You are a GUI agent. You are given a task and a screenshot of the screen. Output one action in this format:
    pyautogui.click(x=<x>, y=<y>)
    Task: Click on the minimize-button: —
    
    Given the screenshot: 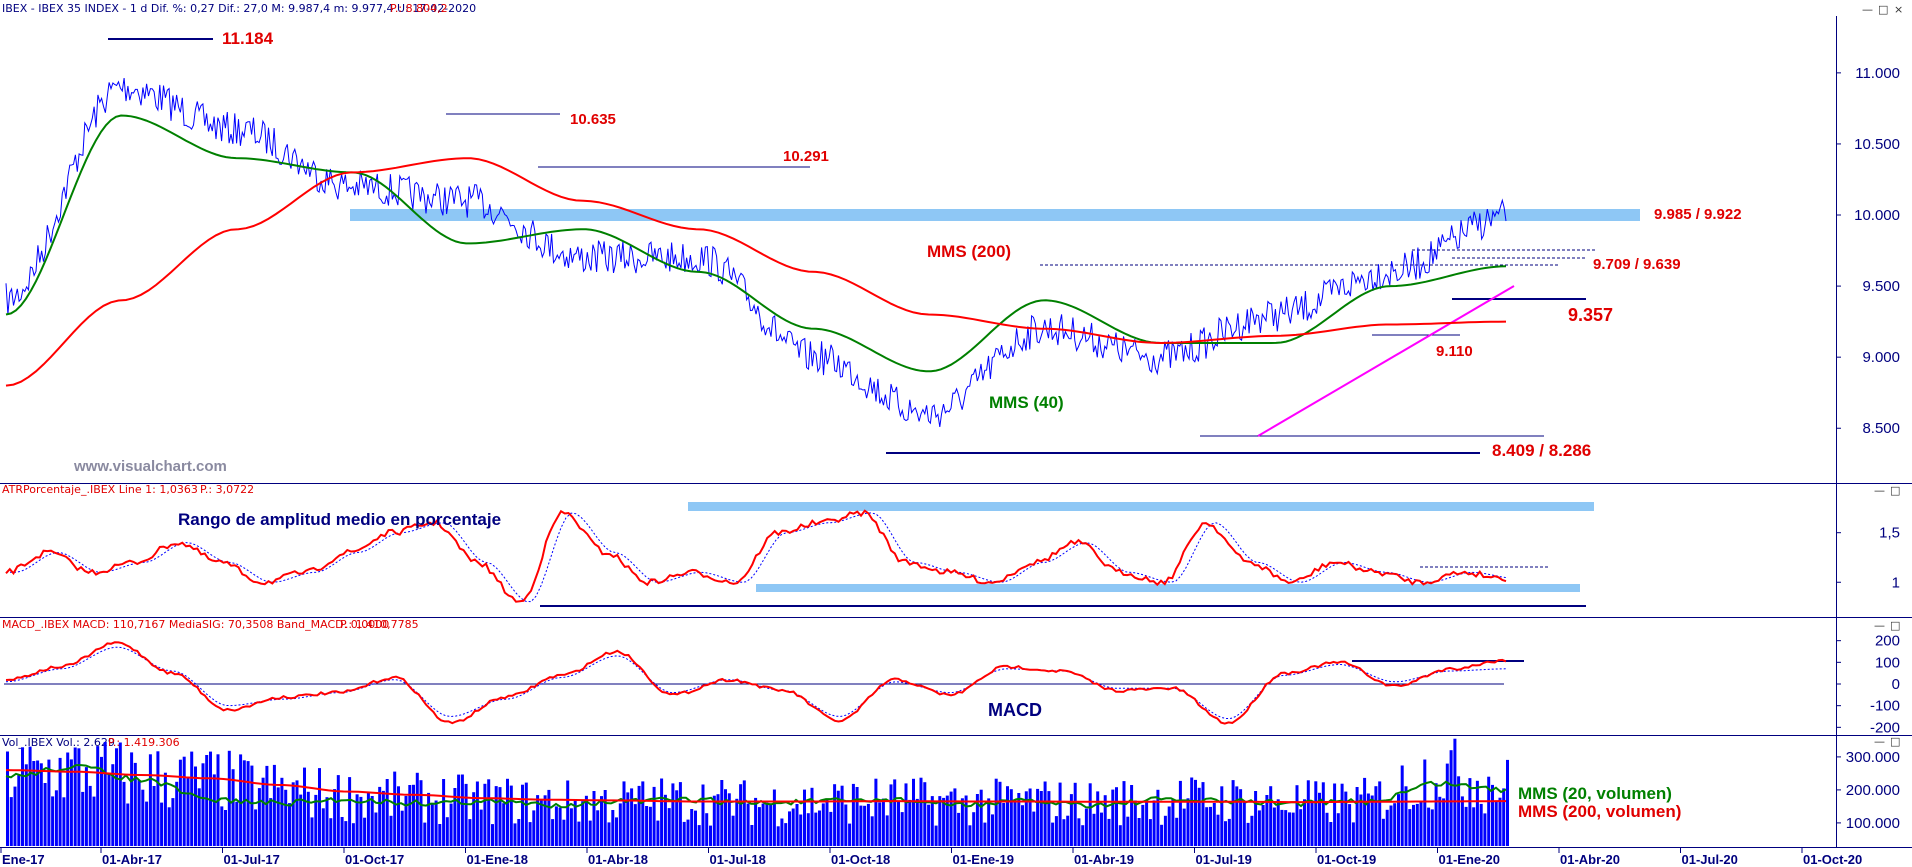 What is the action you would take?
    pyautogui.click(x=1867, y=9)
    